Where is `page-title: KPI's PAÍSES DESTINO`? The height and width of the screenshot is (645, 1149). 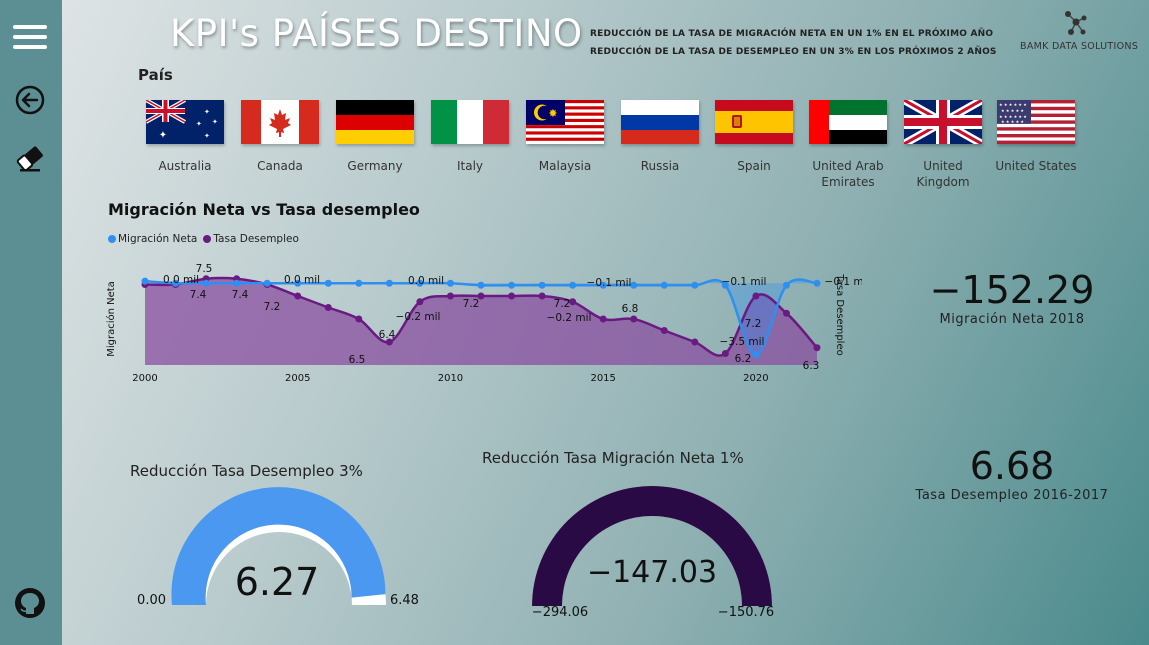 page-title: KPI's PAÍSES DESTINO is located at coordinates (376, 33).